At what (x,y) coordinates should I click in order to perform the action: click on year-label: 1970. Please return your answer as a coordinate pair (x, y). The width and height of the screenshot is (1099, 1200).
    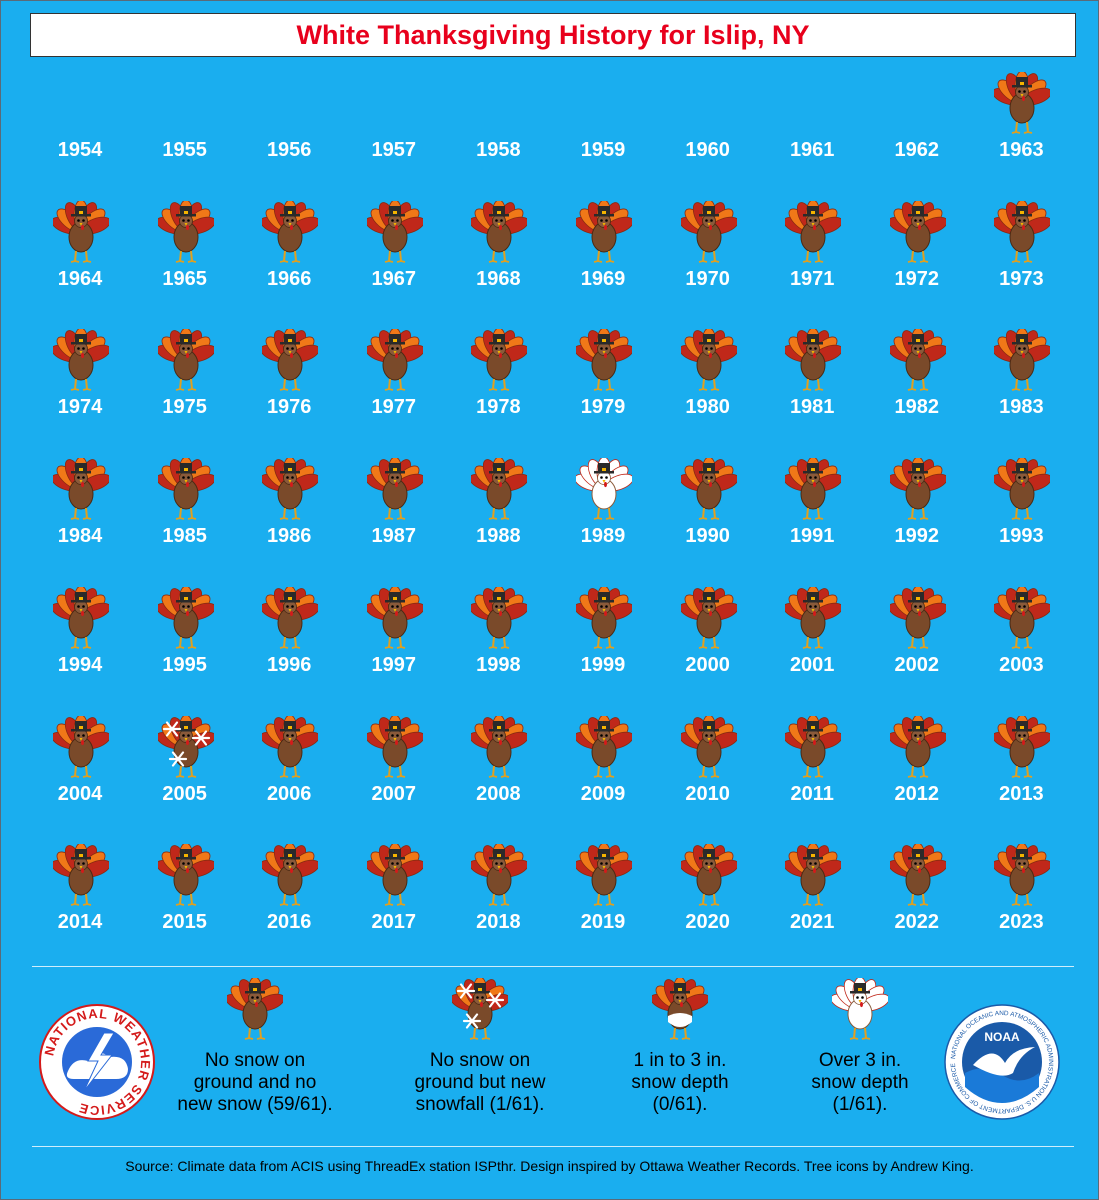
    Looking at the image, I should click on (707, 278).